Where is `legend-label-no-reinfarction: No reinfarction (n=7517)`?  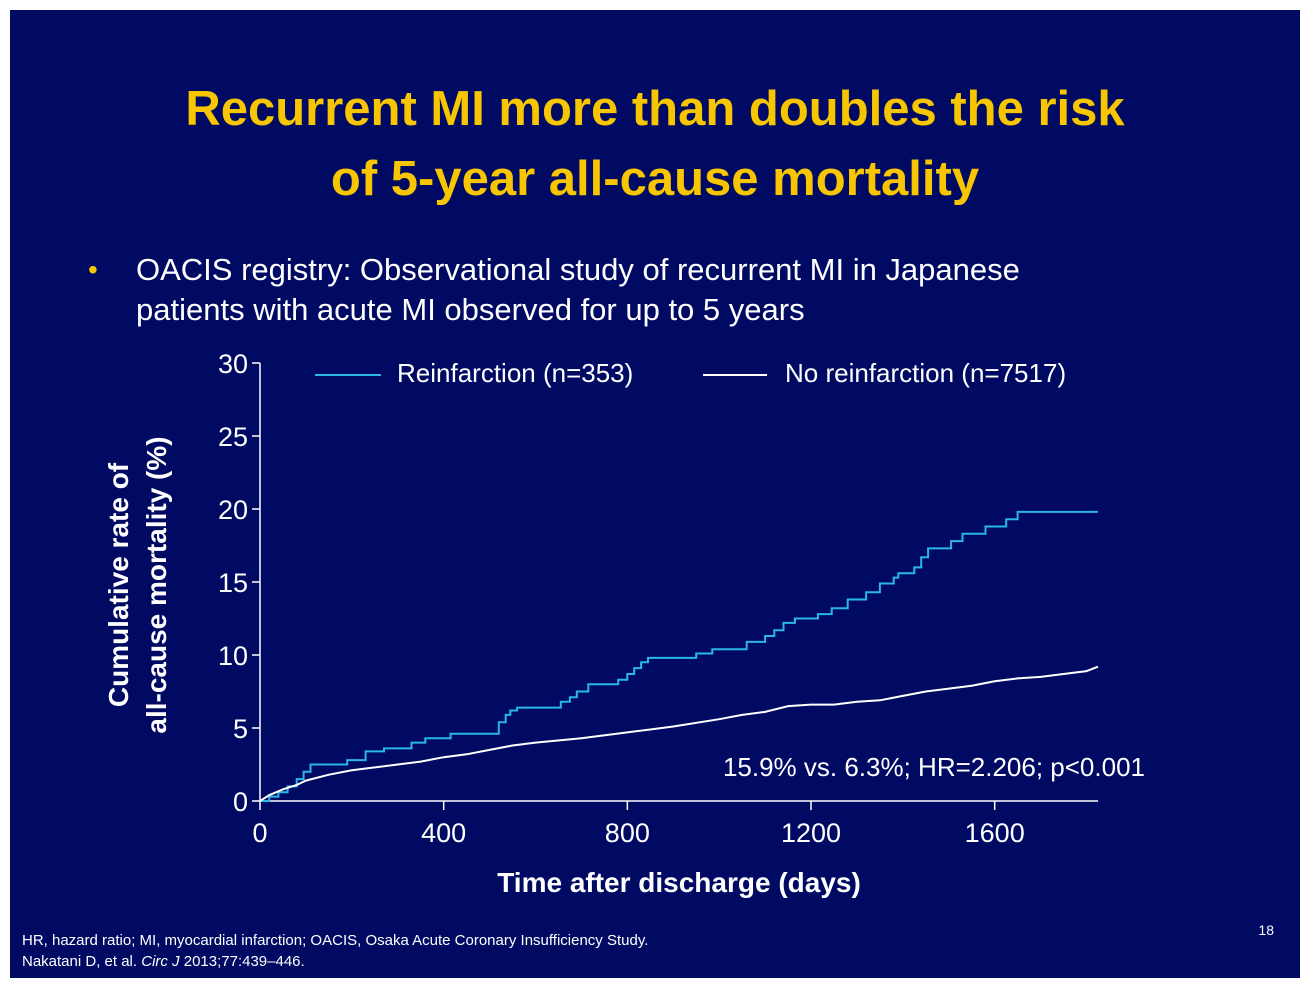 legend-label-no-reinfarction: No reinfarction (n=7517) is located at coordinates (925, 373).